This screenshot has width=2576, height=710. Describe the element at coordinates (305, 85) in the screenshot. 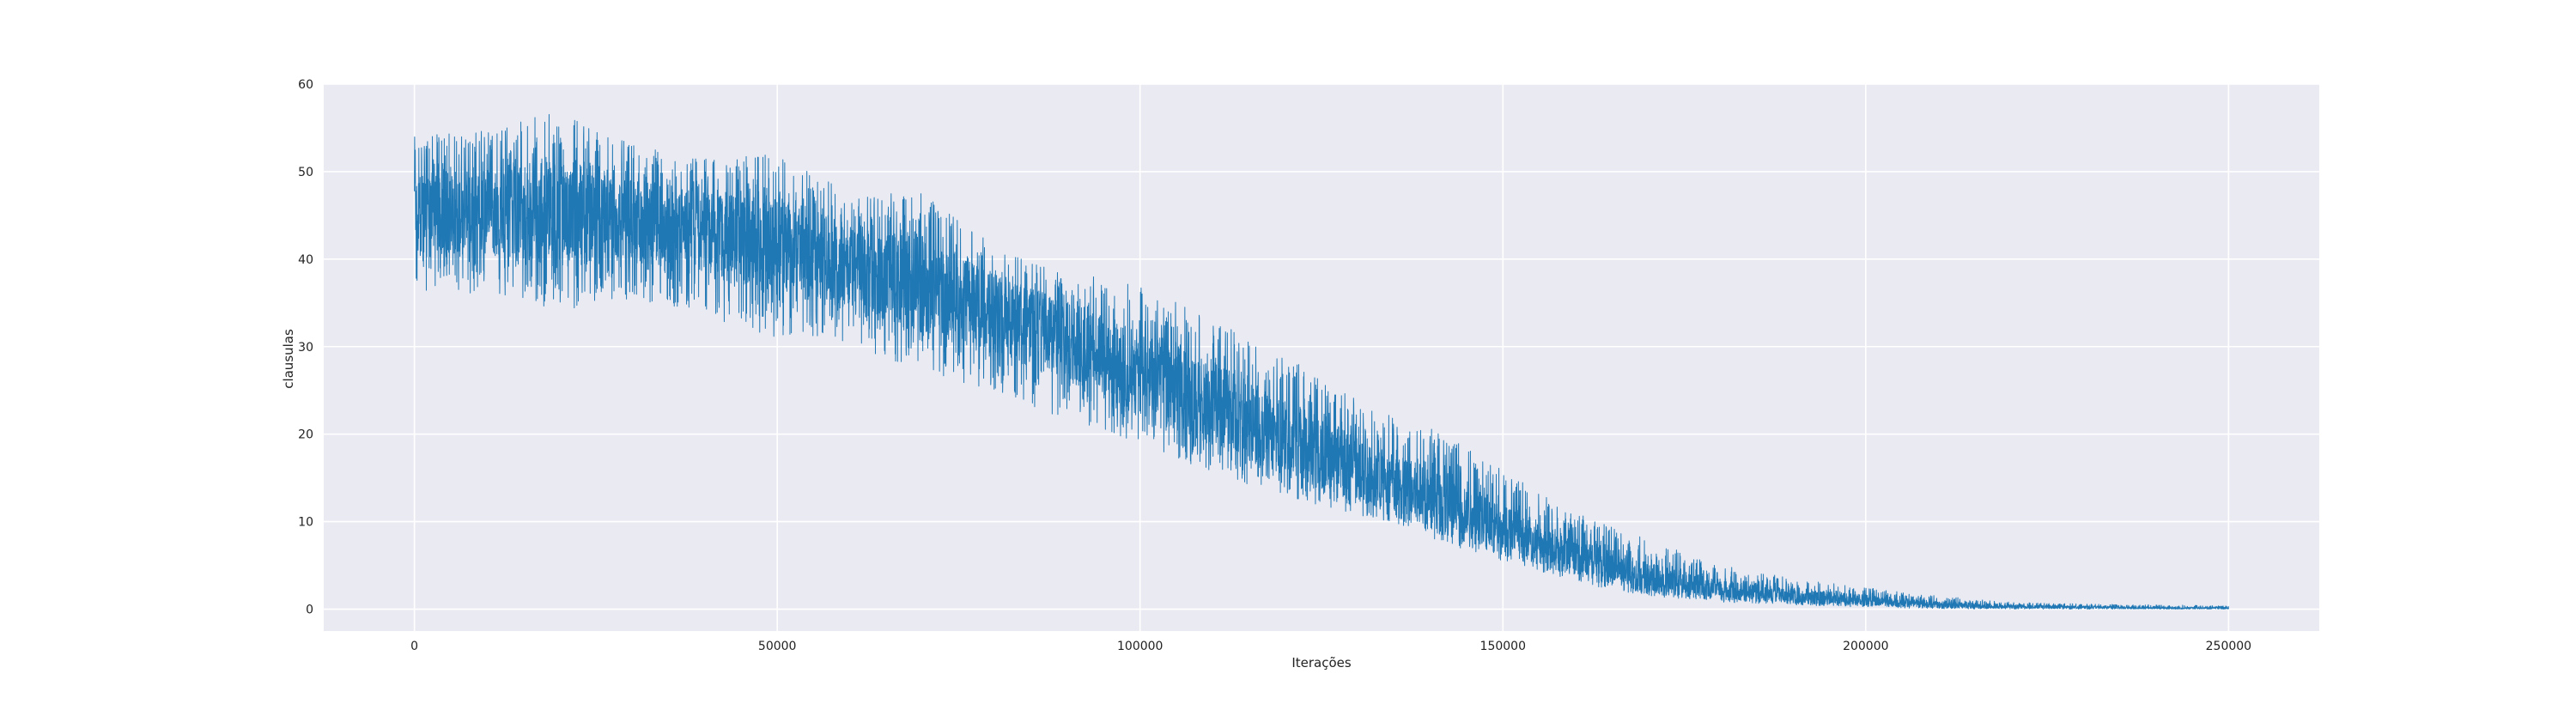

I see `y-tick-label: 60` at that location.